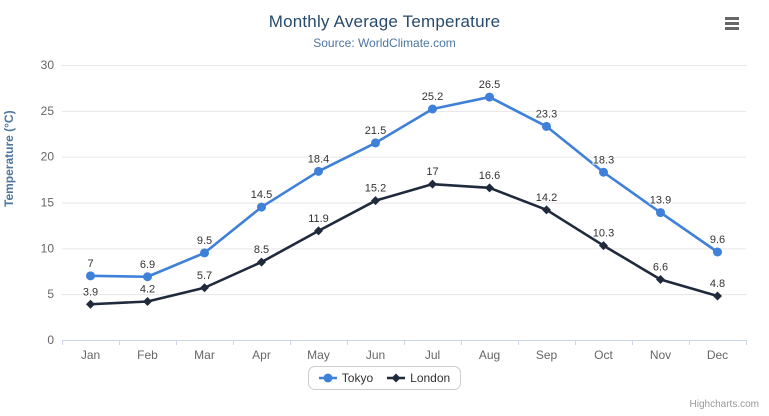 This screenshot has width=769, height=416. I want to click on x-axis-label: Sep, so click(547, 355).